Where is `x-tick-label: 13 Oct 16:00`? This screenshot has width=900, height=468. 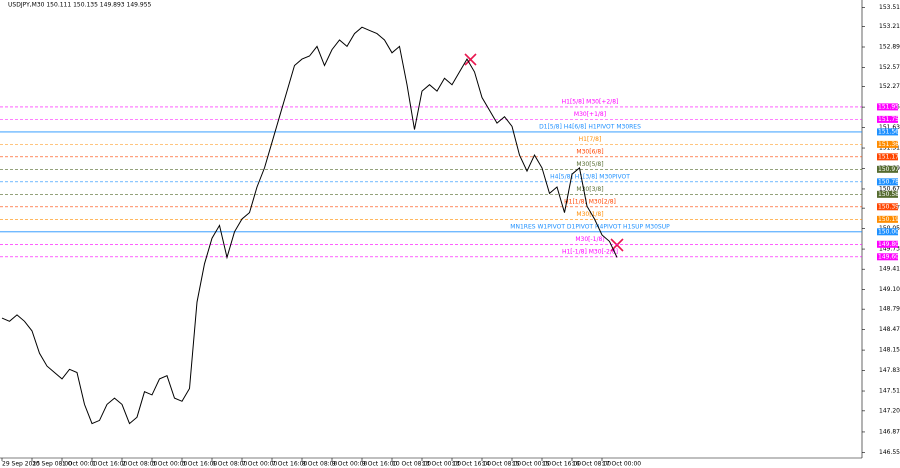 x-tick-label: 13 Oct 16:00 is located at coordinates (471, 464).